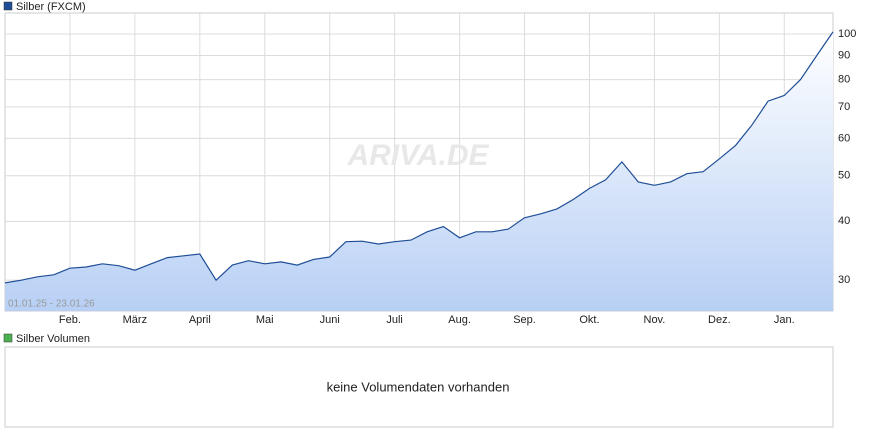  Describe the element at coordinates (847, 34) in the screenshot. I see `y-tick-label: 100` at that location.